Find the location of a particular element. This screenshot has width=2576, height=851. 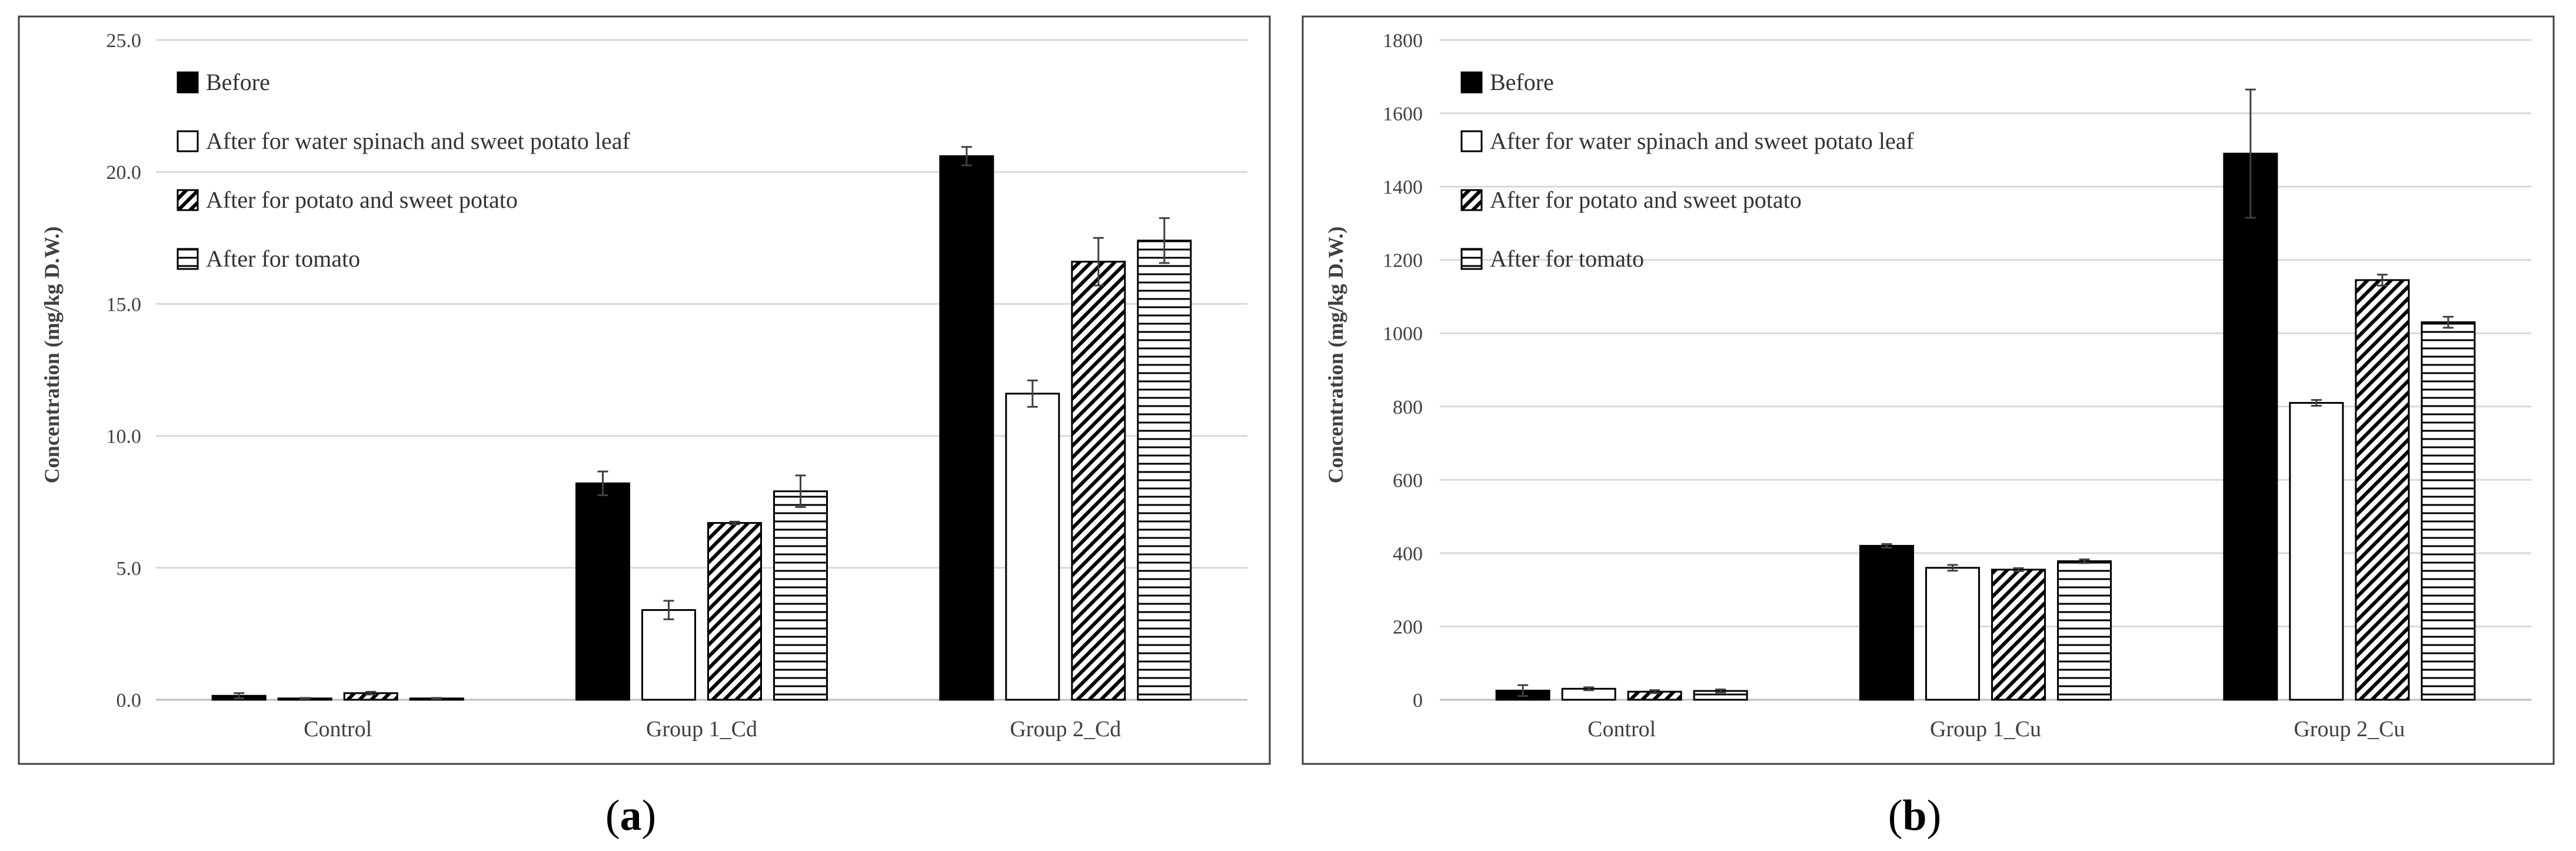

y-tick-label: 800 is located at coordinates (1408, 407).